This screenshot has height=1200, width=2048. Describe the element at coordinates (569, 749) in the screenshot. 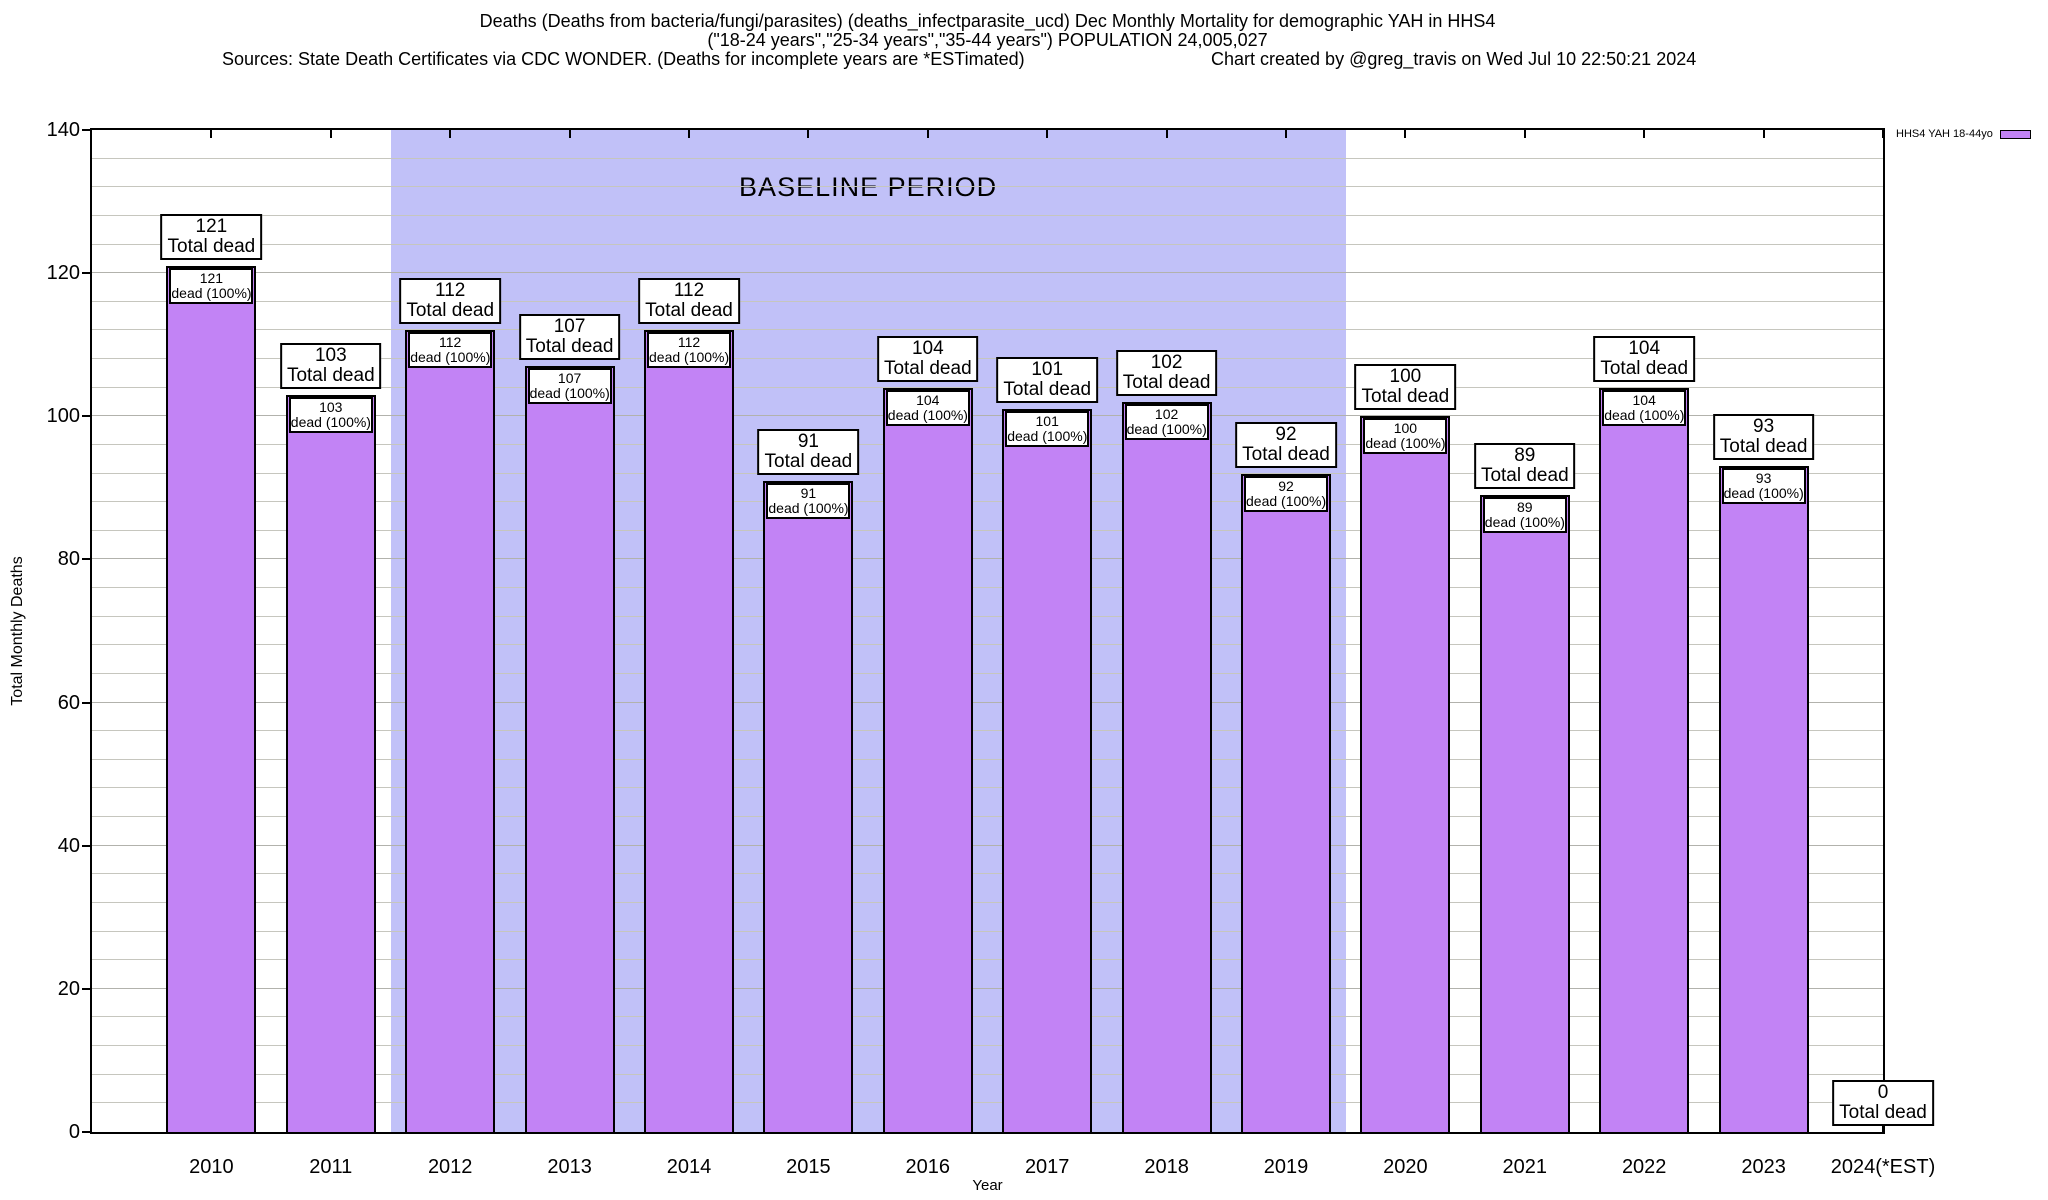

I see `bar-2013` at that location.